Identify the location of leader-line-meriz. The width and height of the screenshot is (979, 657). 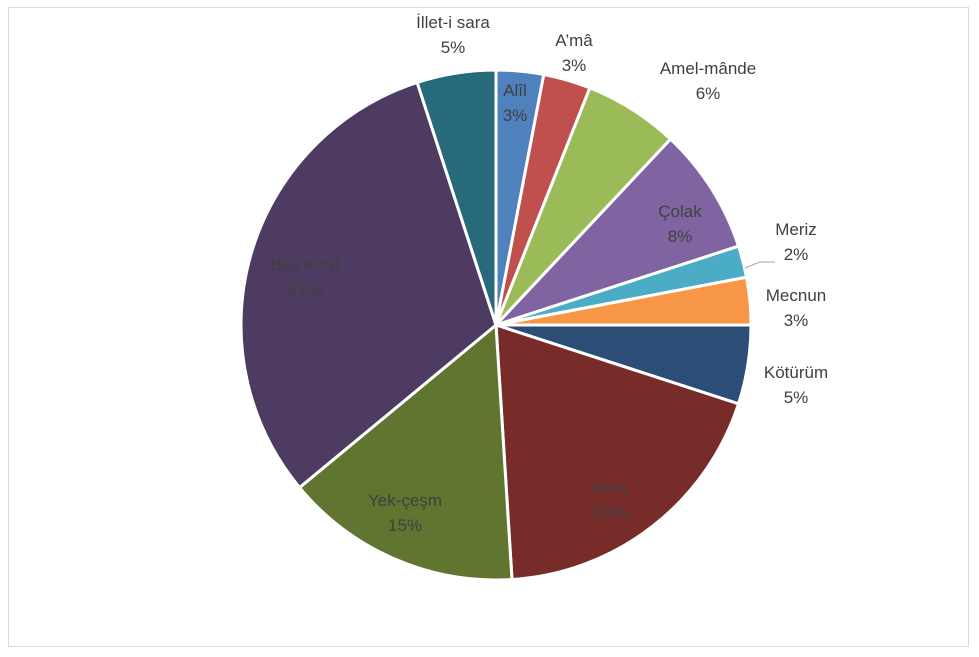
(759, 265).